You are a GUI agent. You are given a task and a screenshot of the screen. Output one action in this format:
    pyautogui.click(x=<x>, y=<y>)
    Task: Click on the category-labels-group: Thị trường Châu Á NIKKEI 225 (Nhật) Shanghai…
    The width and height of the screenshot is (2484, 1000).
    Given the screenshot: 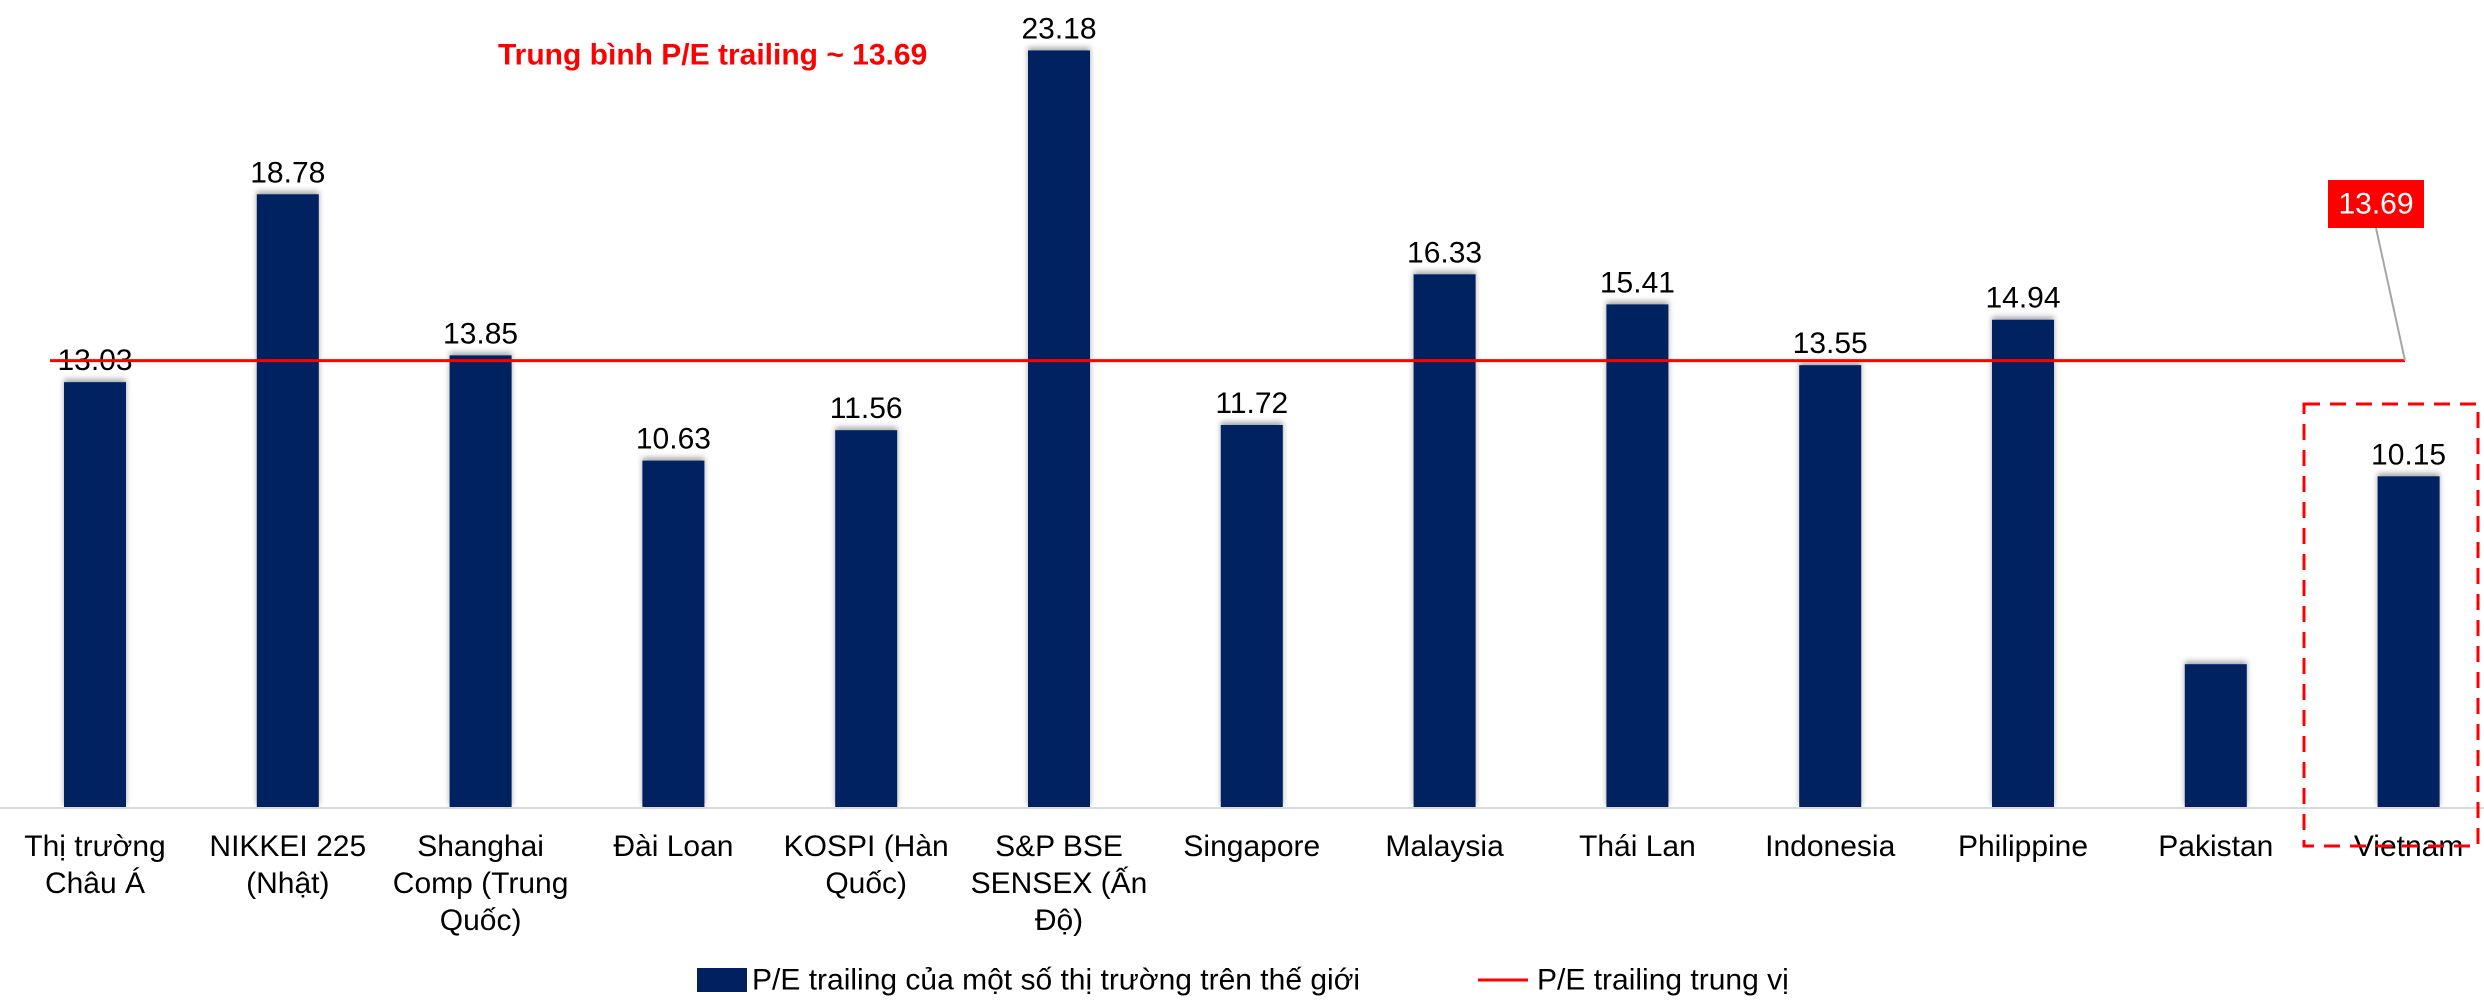 What is the action you would take?
    pyautogui.click(x=1243, y=883)
    